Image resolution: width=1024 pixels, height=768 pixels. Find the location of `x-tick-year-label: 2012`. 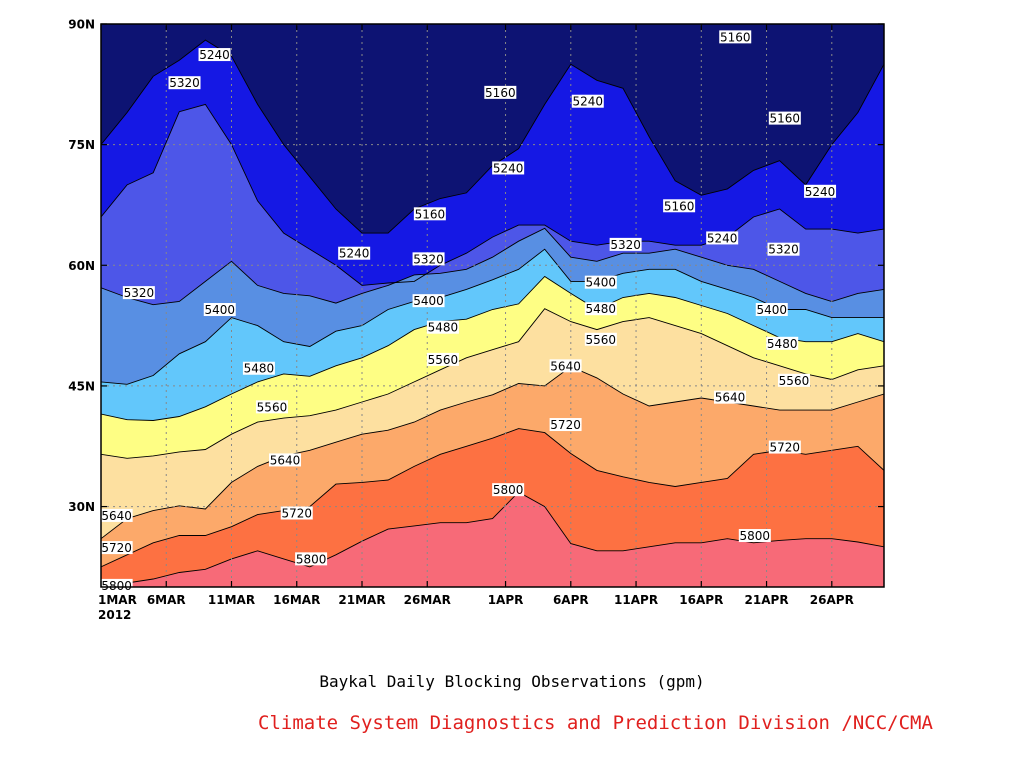

x-tick-year-label: 2012 is located at coordinates (114, 615).